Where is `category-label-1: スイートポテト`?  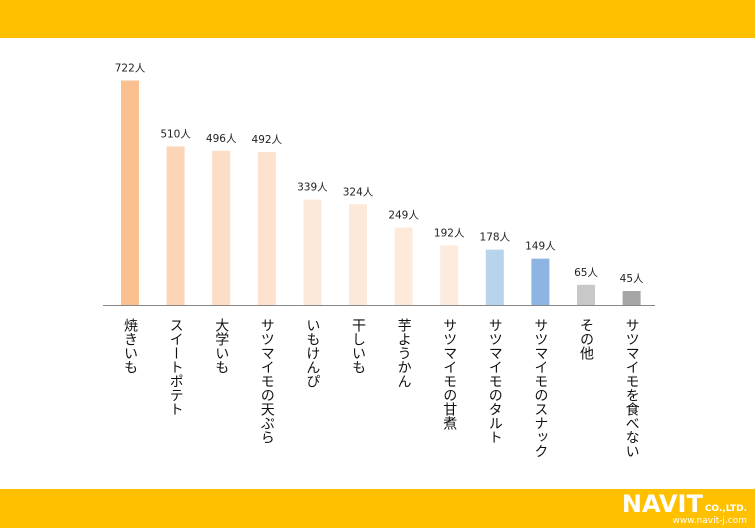 category-label-1: スイートポテト is located at coordinates (176, 367).